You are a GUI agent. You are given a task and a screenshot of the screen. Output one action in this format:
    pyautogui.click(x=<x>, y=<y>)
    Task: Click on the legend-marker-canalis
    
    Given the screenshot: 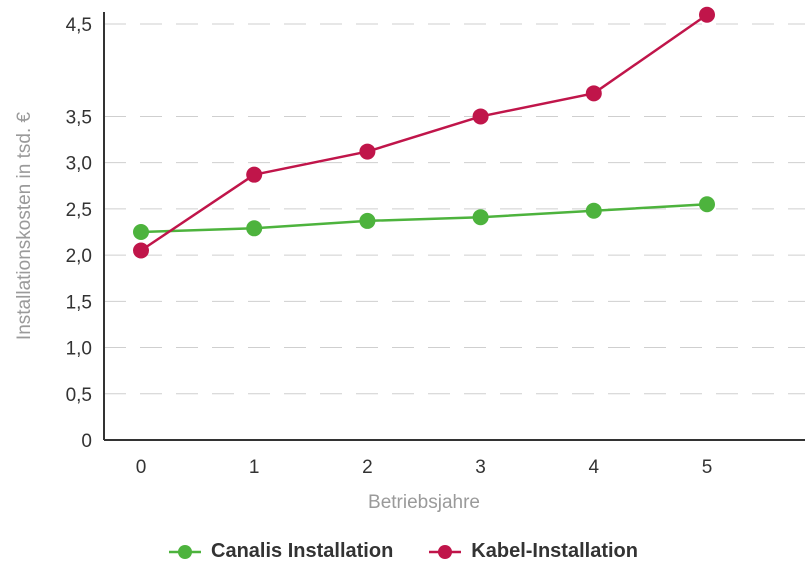 What is the action you would take?
    pyautogui.click(x=185, y=551)
    